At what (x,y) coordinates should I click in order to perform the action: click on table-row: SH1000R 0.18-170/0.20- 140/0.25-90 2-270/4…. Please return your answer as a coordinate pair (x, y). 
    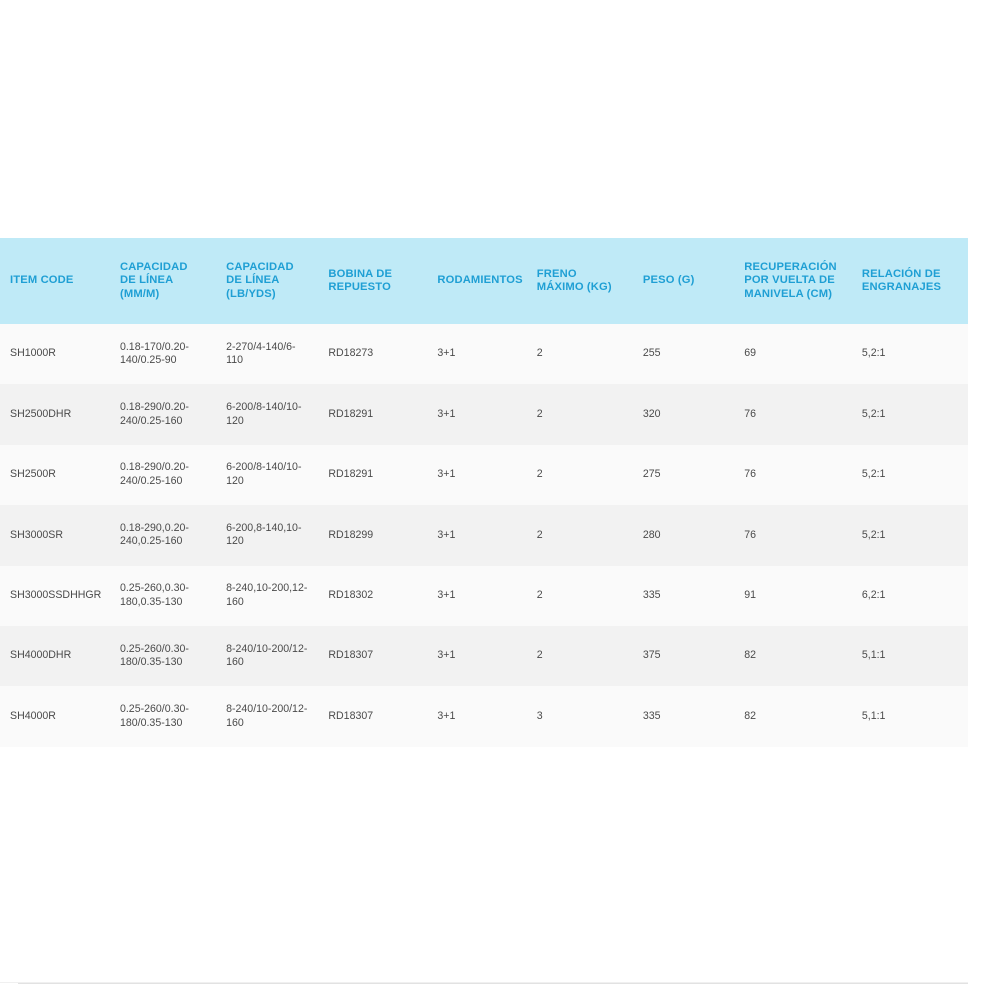
    Looking at the image, I should click on (484, 354).